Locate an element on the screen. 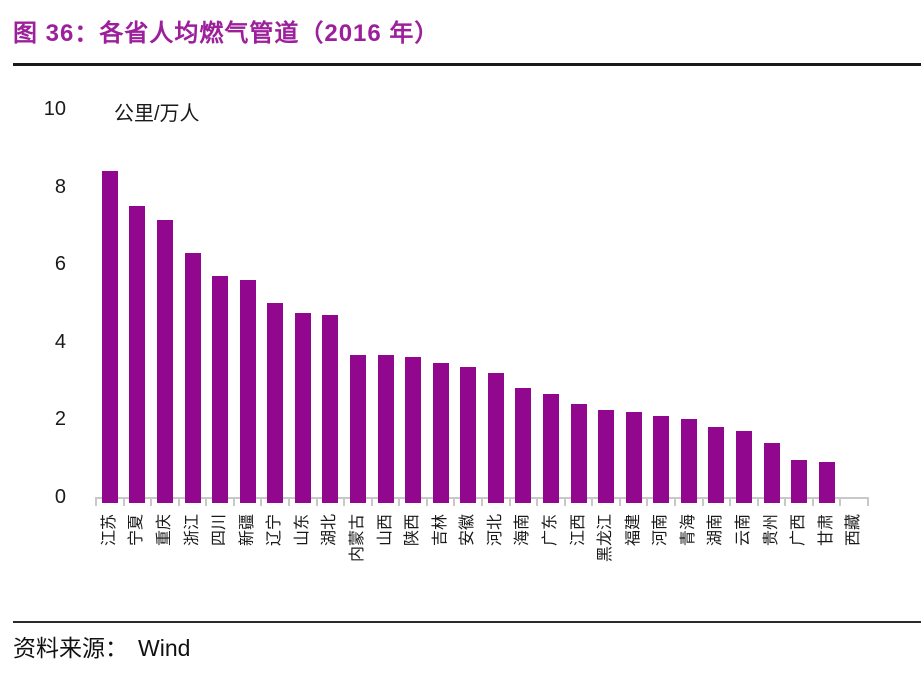 The image size is (924, 684). x-axis-label: 内蒙古 is located at coordinates (357, 538).